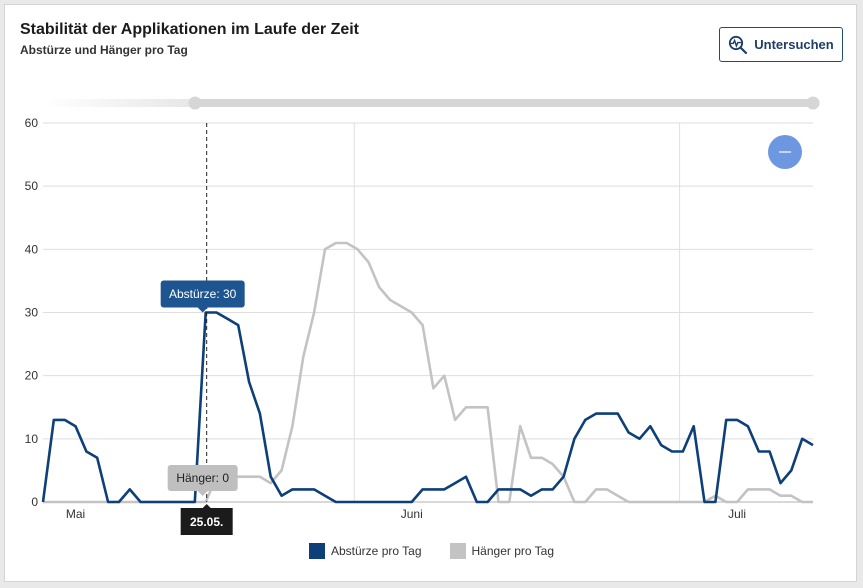 This screenshot has width=863, height=588. Describe the element at coordinates (457, 551) in the screenshot. I see `legend-swatch-hangs` at that location.